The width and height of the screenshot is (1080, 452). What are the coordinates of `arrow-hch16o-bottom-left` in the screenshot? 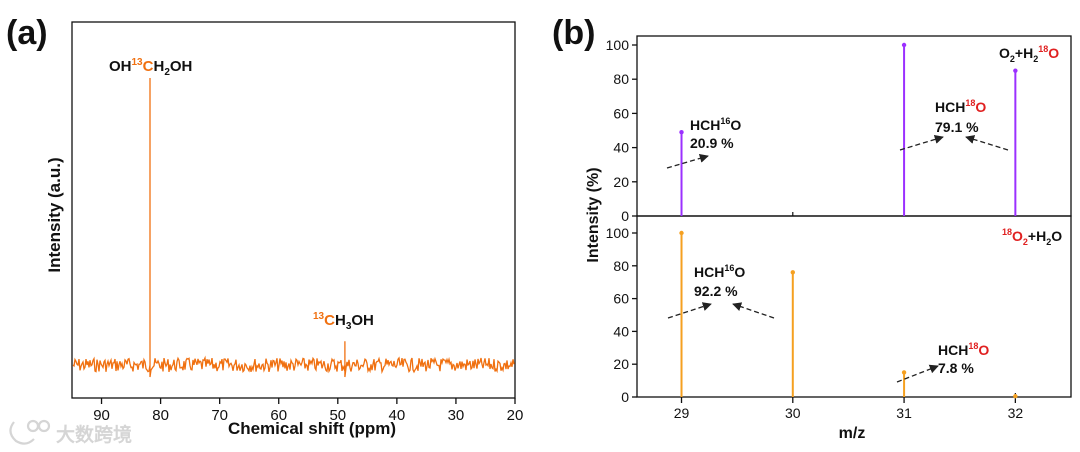 It's located at (689, 310).